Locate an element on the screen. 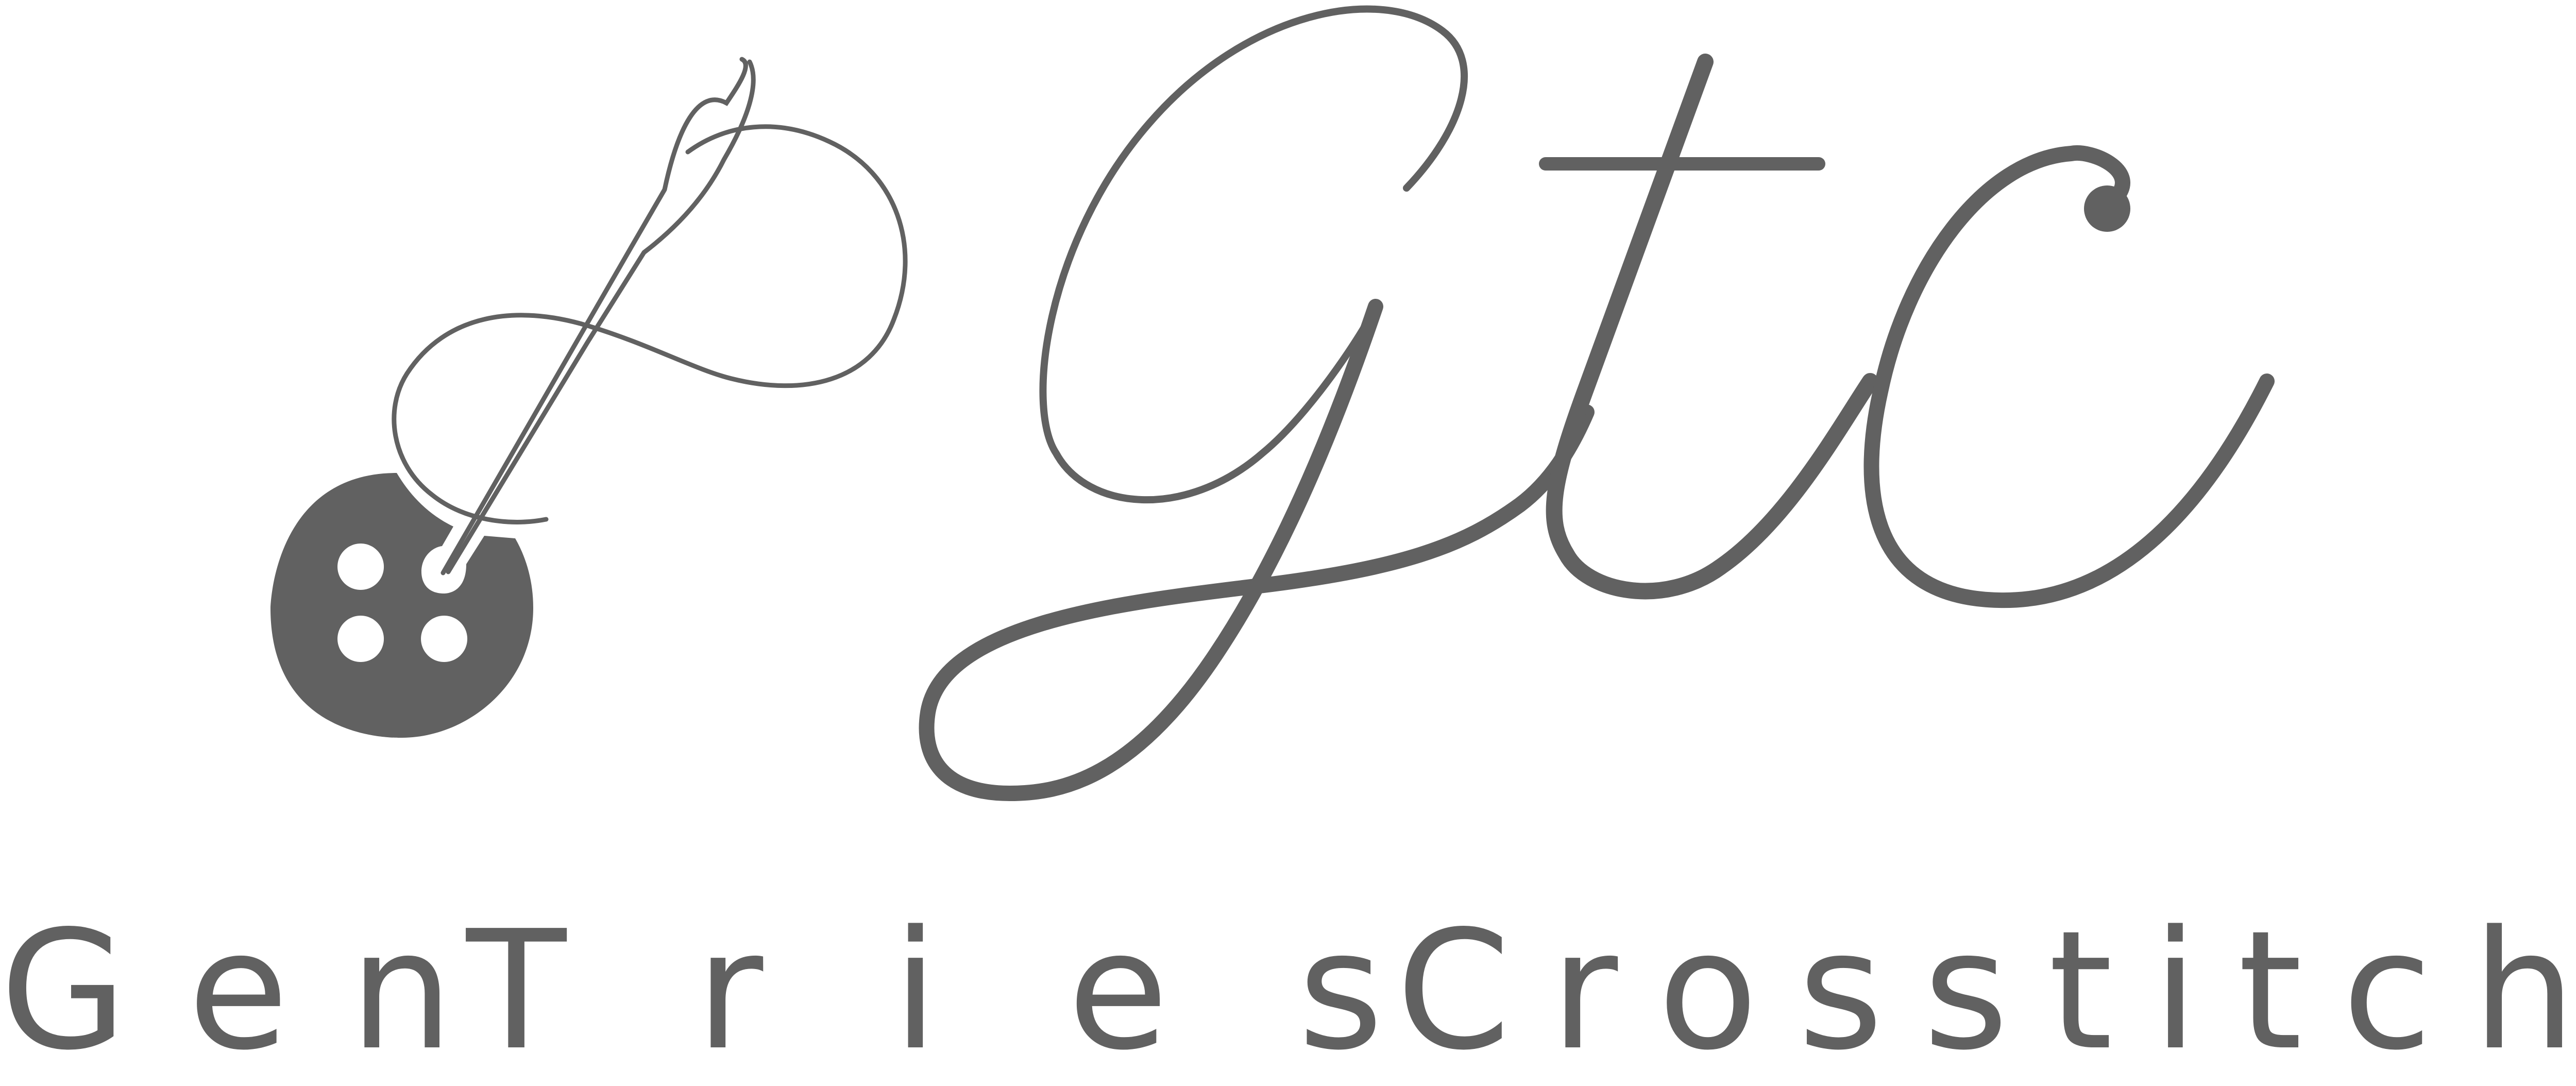 Image resolution: width=2576 pixels, height=1086 pixels. monogram-letter-g is located at coordinates (1253, 254).